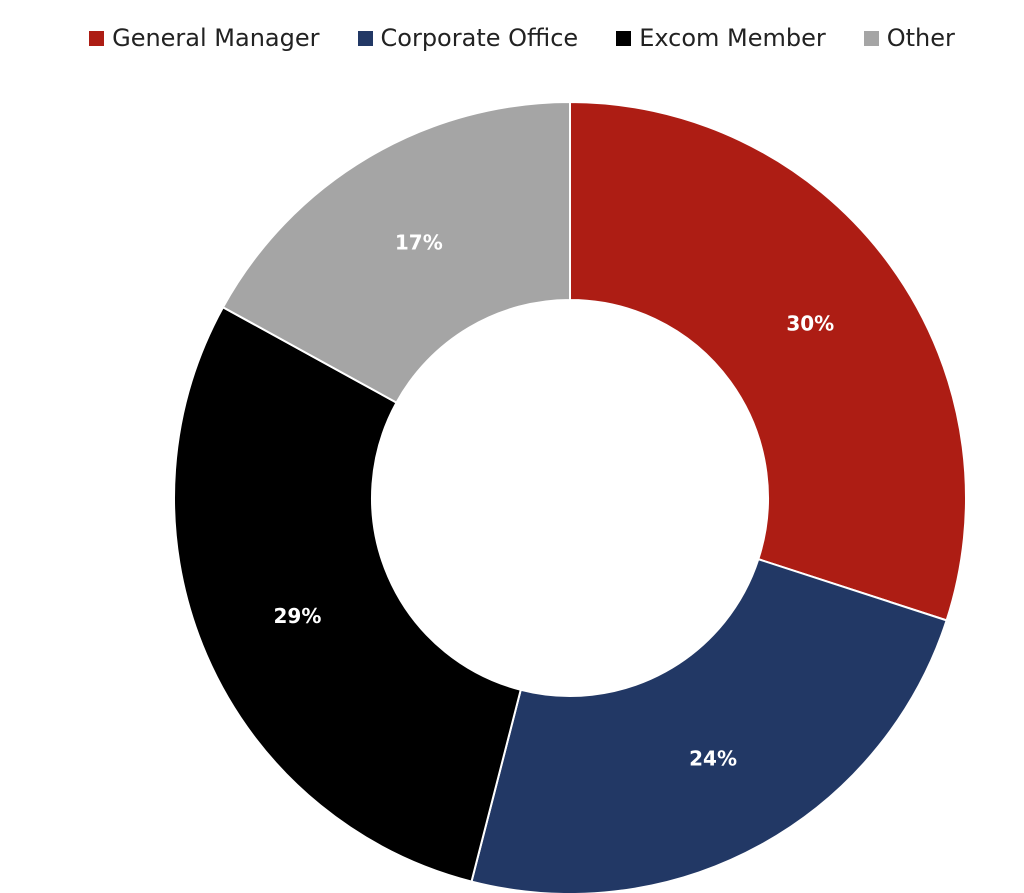  I want to click on data-label-corporate-office: 24%, so click(713, 758).